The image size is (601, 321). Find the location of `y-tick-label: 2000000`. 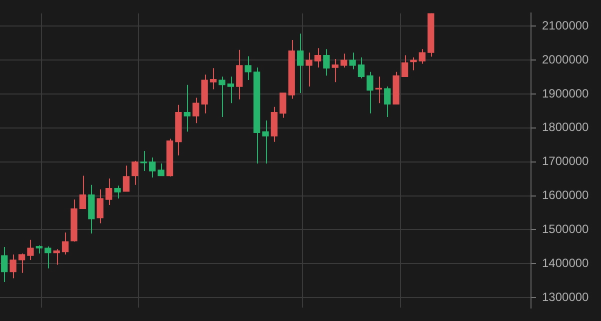

y-tick-label: 2000000 is located at coordinates (566, 59).